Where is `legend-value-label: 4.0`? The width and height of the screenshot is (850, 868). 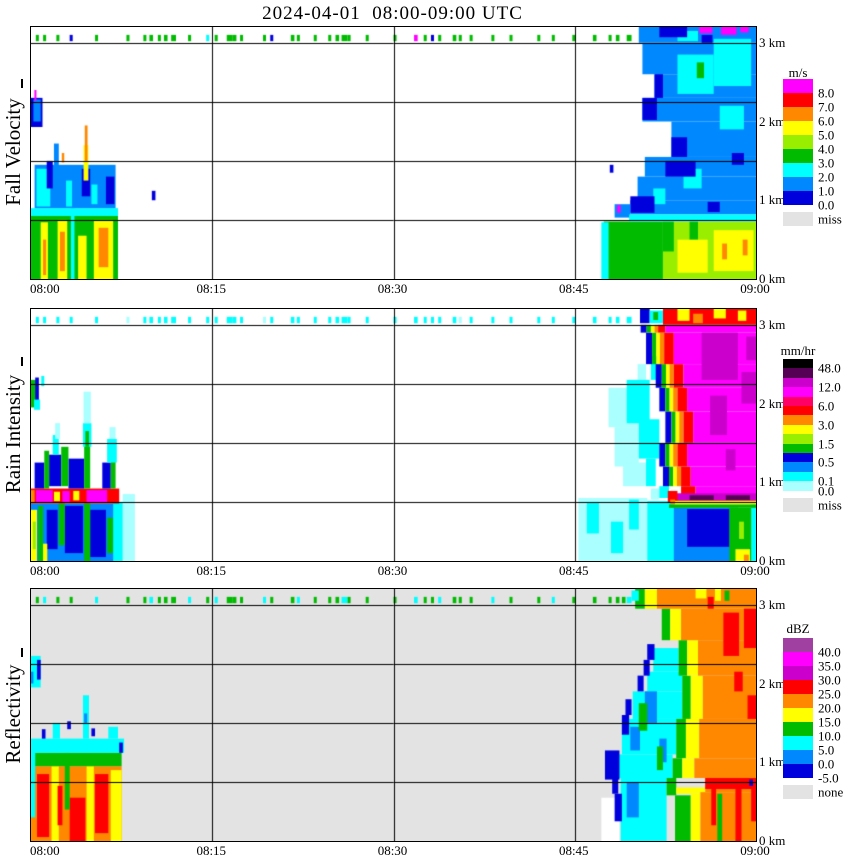
legend-value-label: 4.0 is located at coordinates (826, 149).